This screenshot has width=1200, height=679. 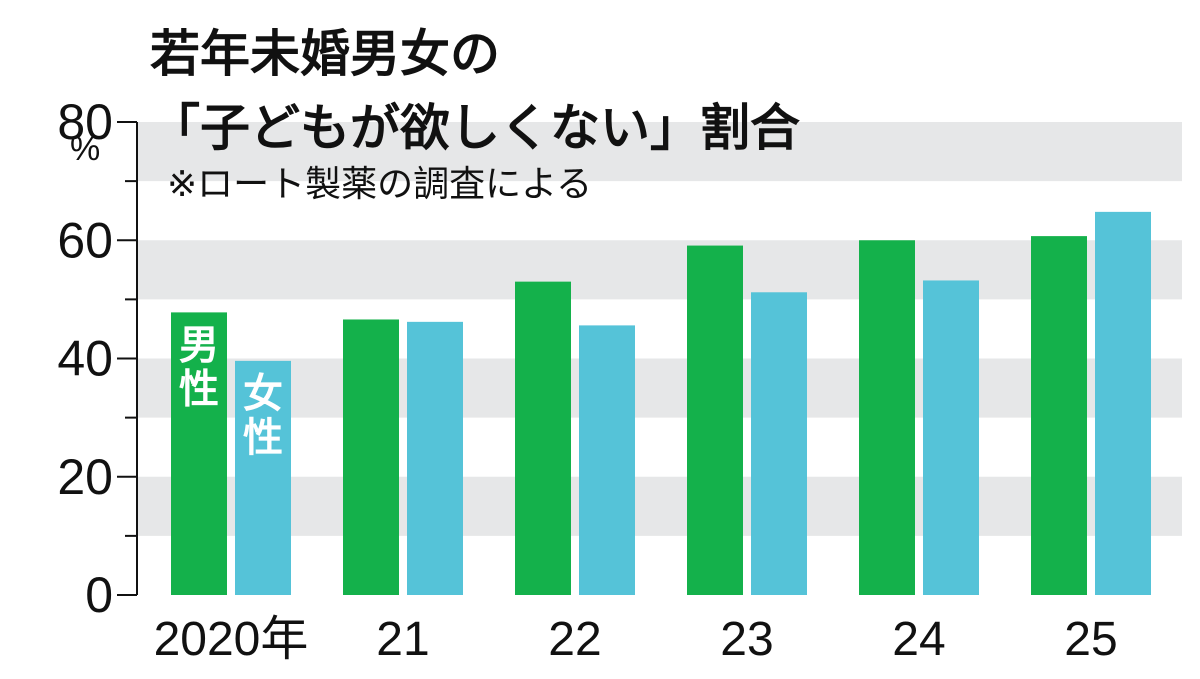 What do you see at coordinates (199, 367) in the screenshot?
I see `series-label-male: 男性` at bounding box center [199, 367].